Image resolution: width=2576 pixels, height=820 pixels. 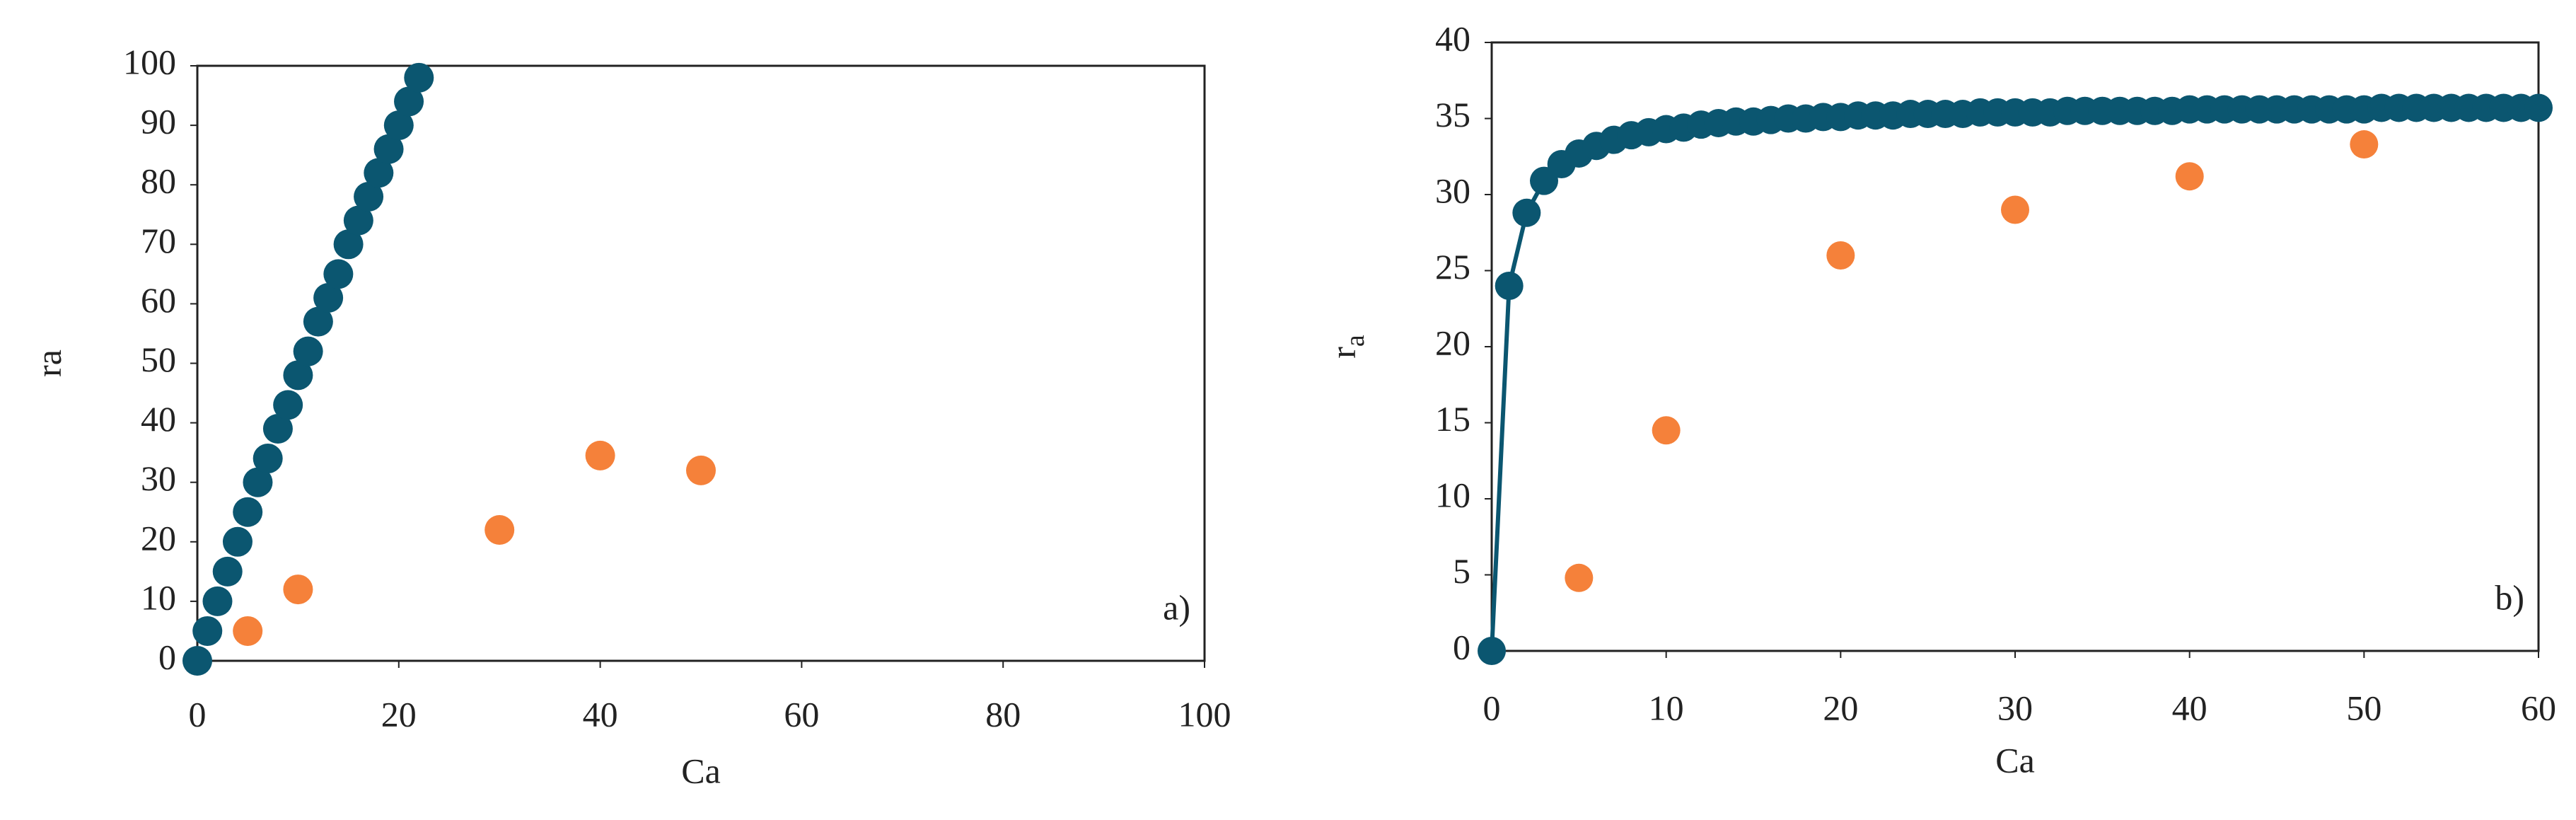 I want to click on y-tick-label: 80, so click(x=158, y=181).